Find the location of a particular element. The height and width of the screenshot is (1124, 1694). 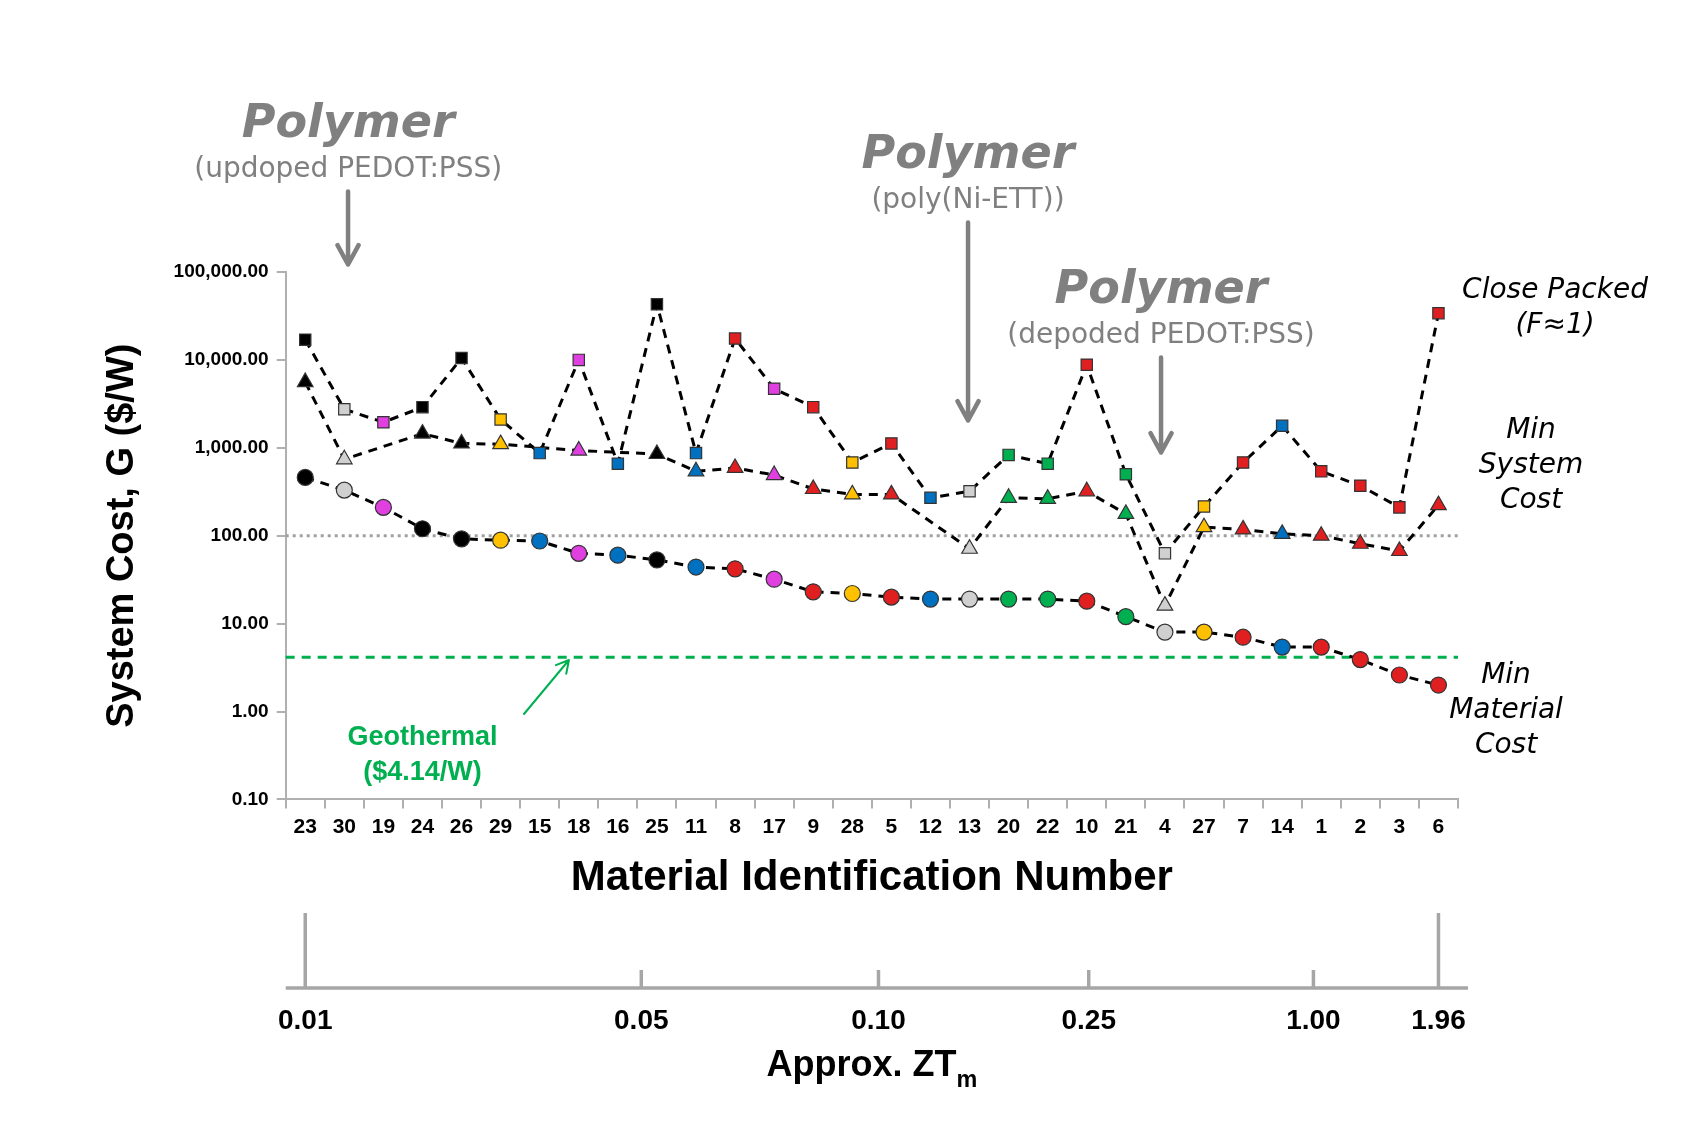

x-tick-label: 16 is located at coordinates (618, 825).